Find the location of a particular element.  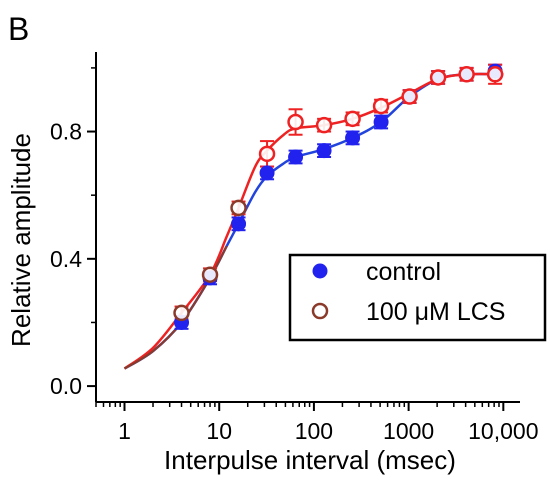

x-tick-label: 1 is located at coordinates (124, 431).